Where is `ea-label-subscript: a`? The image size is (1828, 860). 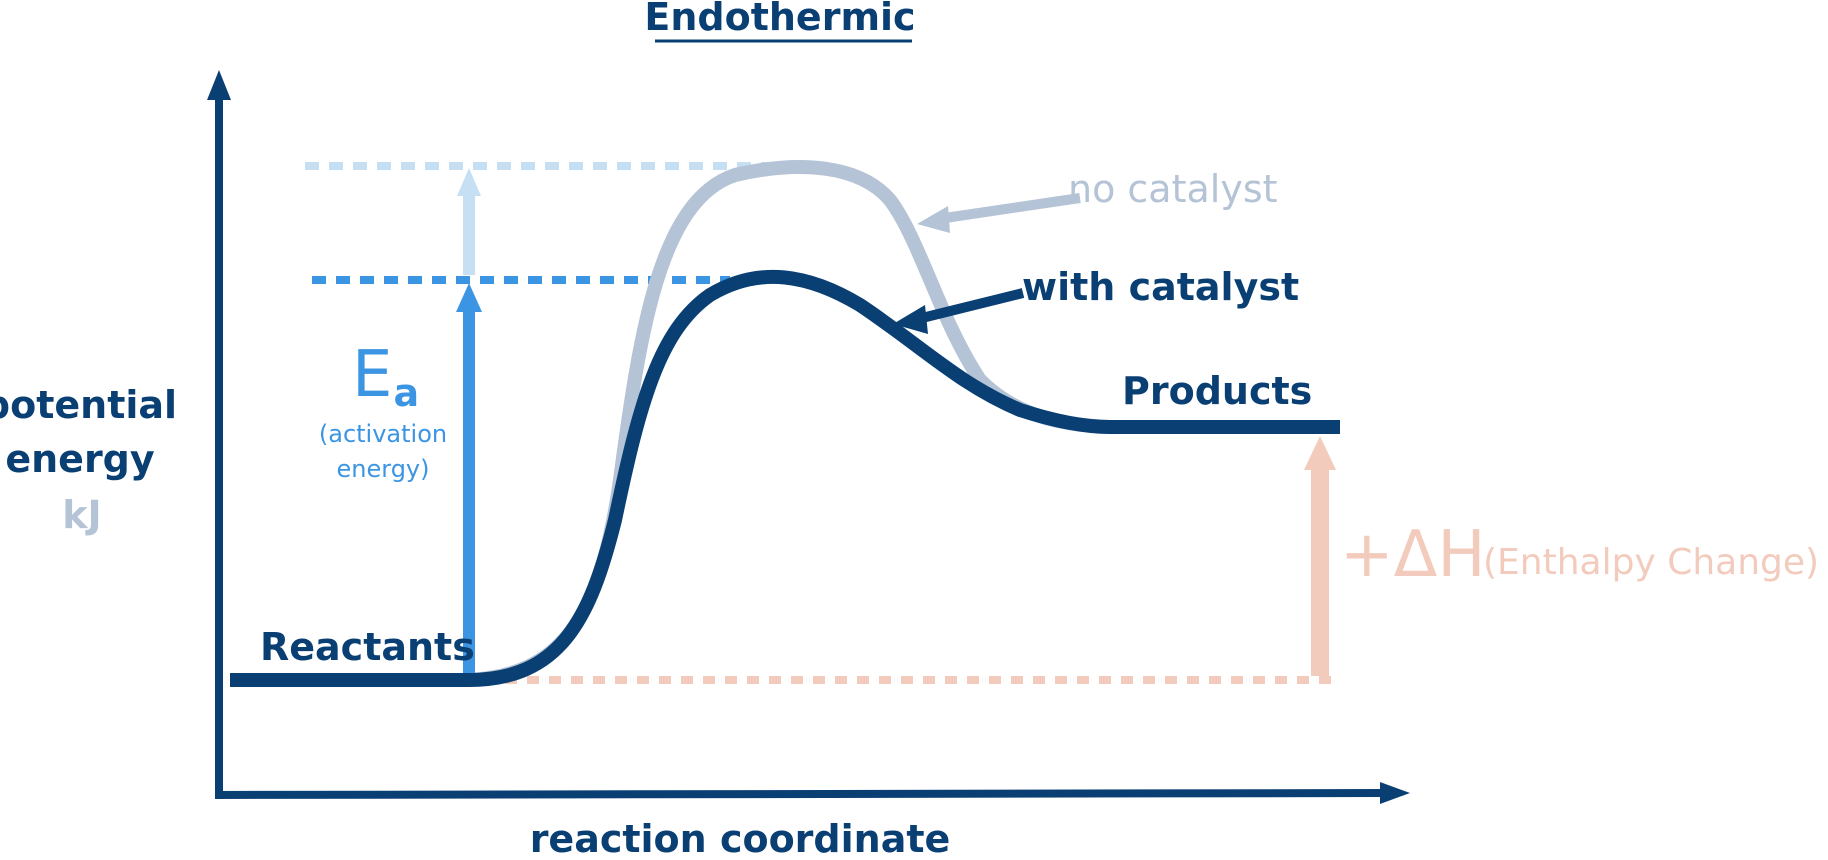
ea-label-subscript: a is located at coordinates (406, 393).